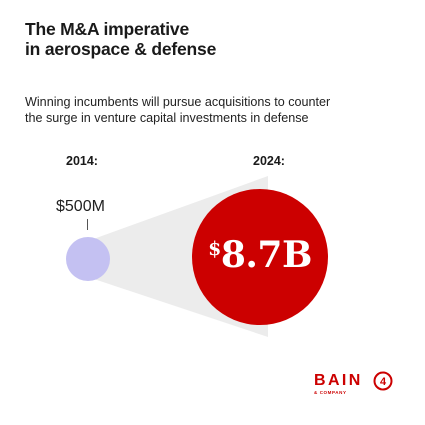 Image resolution: width=425 pixels, height=425 pixels. I want to click on value-tick, so click(87, 224).